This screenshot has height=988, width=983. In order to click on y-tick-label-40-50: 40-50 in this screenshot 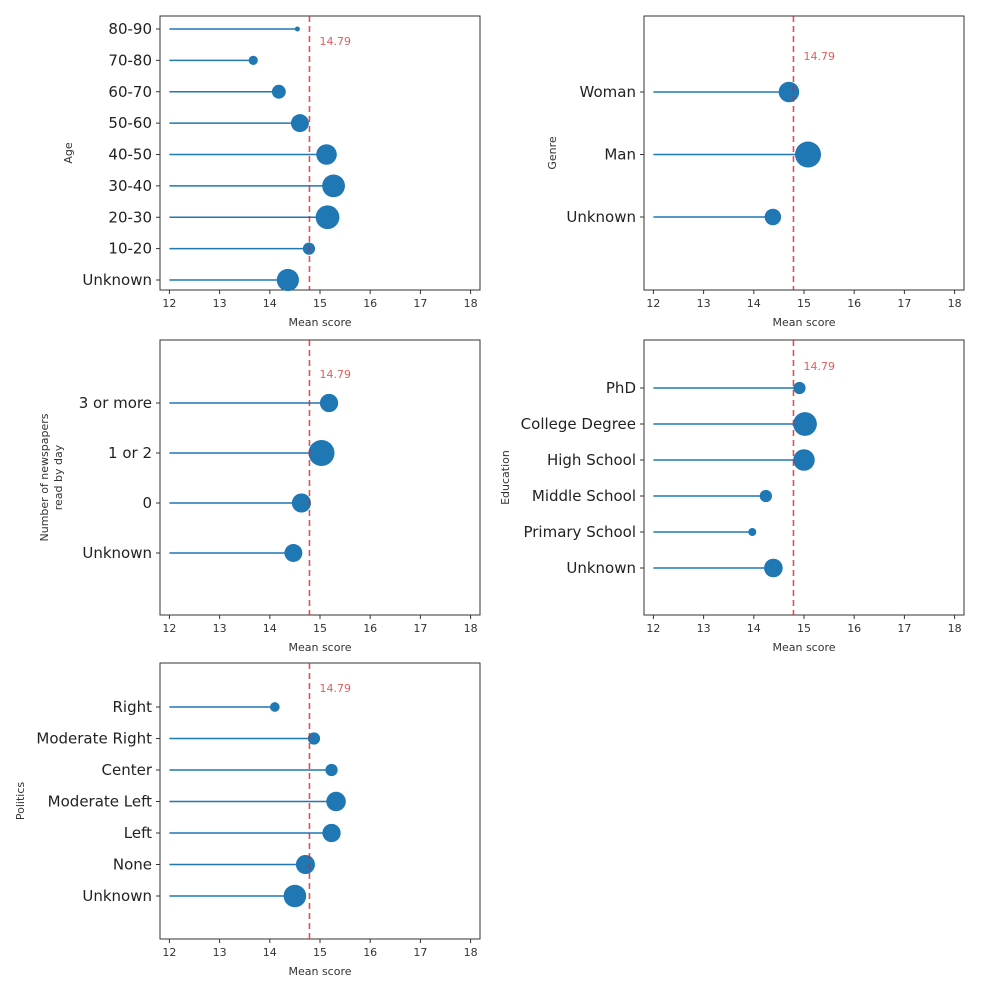, I will do `click(130, 155)`.